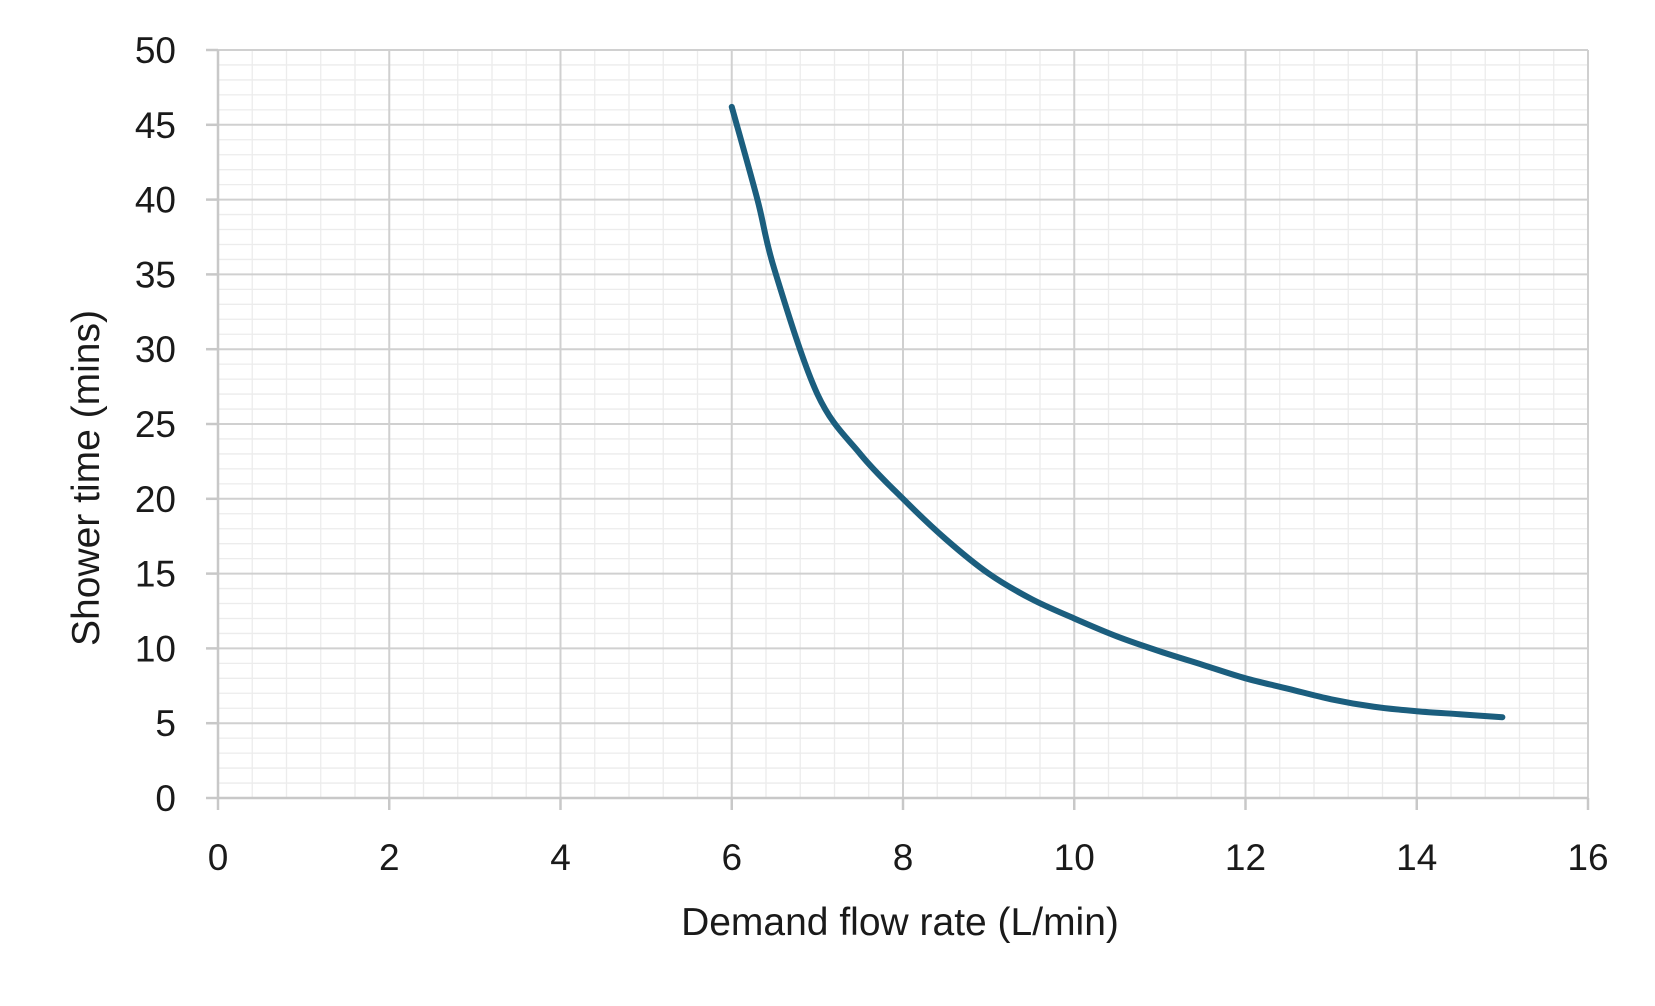 This screenshot has width=1655, height=1006. I want to click on x-tick-label: 6, so click(731, 857).